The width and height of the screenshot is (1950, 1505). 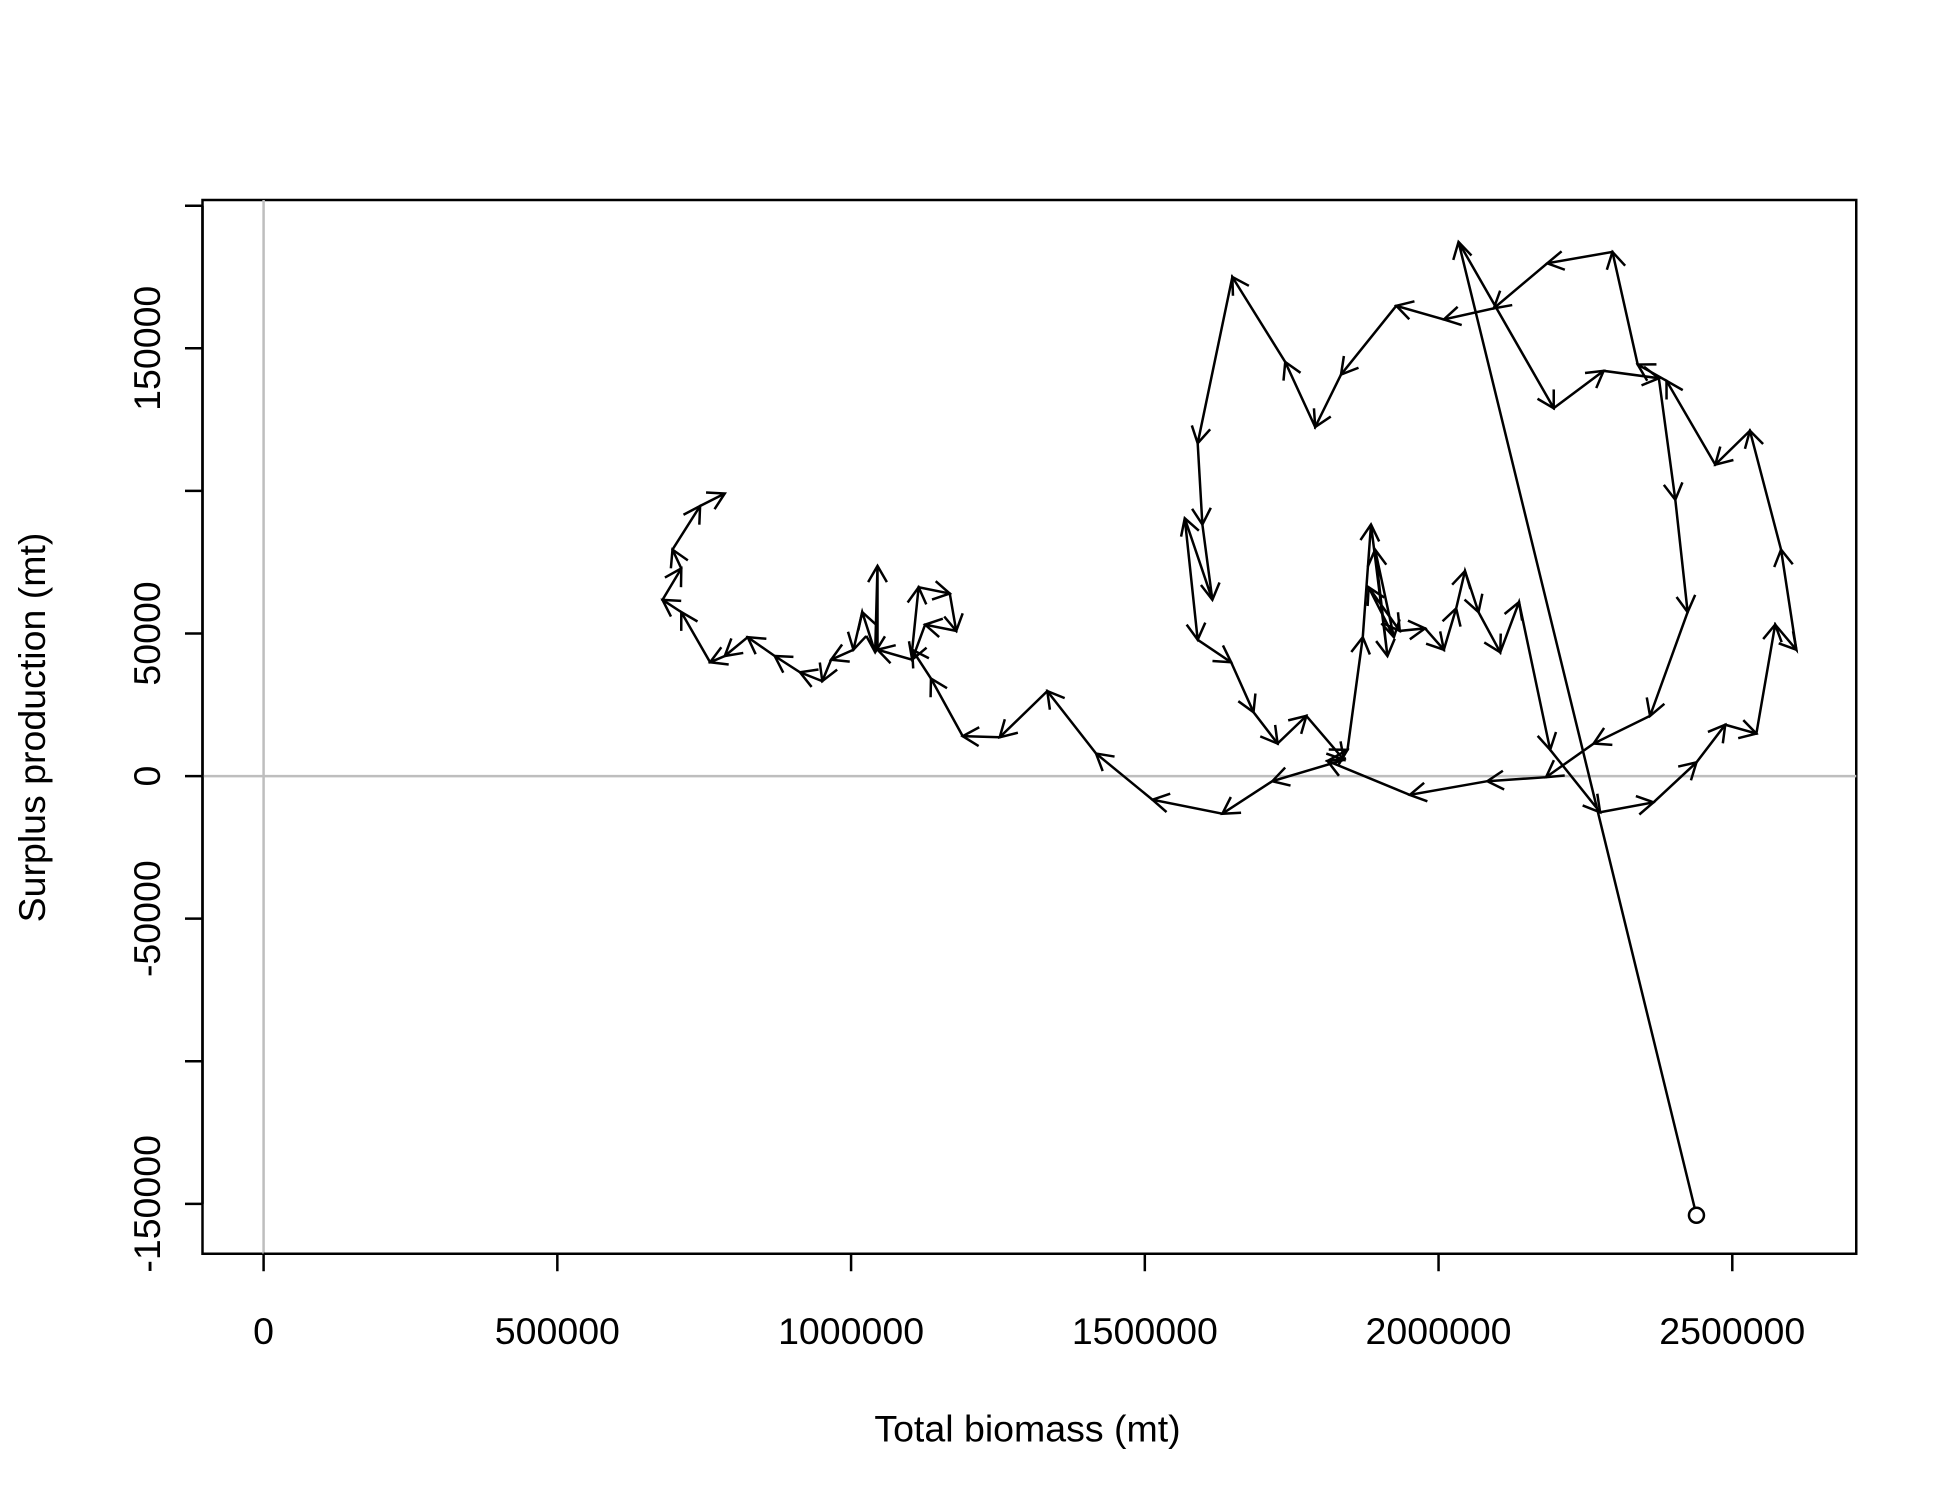 I want to click on x-tick-label: 500000, so click(x=557, y=1331).